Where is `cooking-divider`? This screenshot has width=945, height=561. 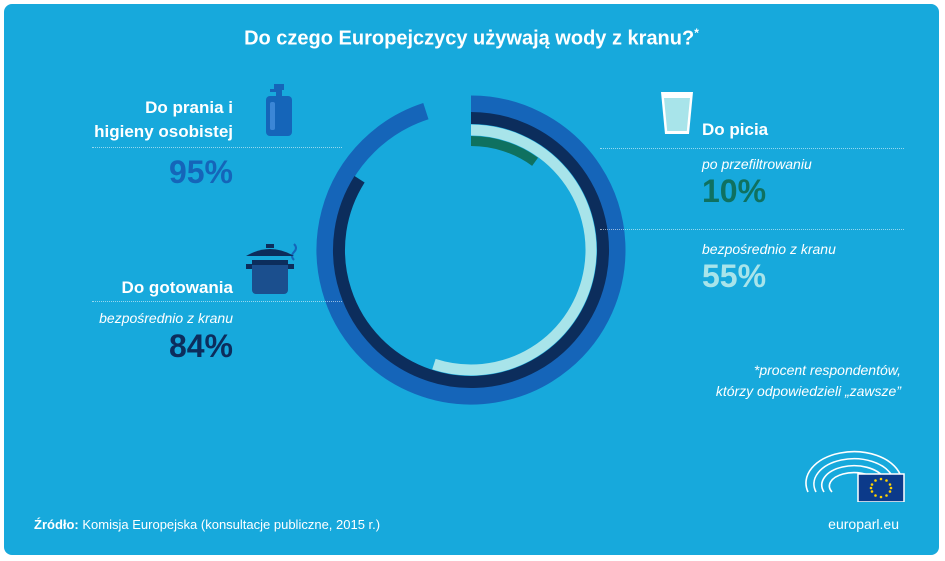 cooking-divider is located at coordinates (217, 301).